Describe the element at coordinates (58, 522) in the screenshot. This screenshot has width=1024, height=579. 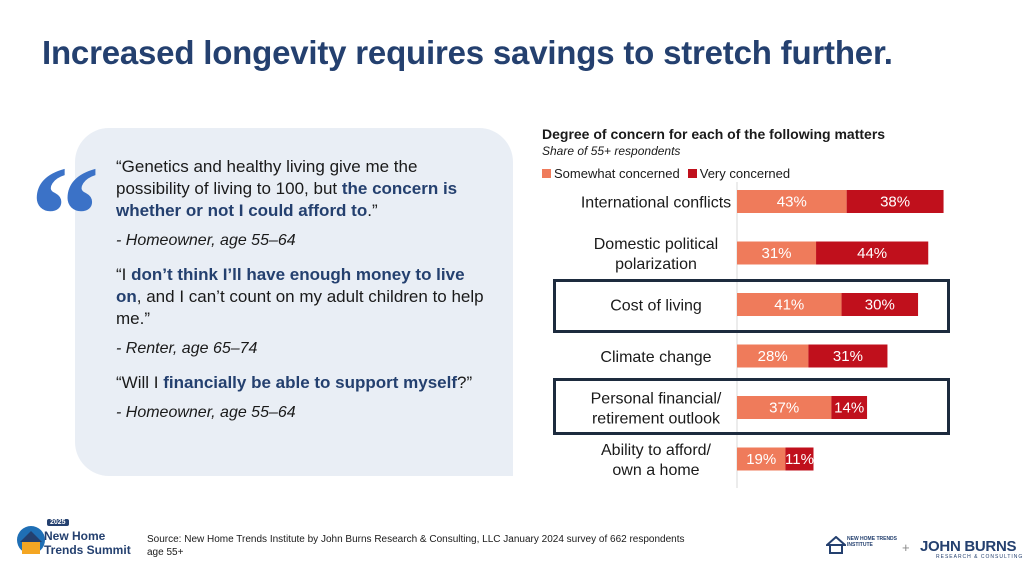
I see `summit-year-badge: 2025` at that location.